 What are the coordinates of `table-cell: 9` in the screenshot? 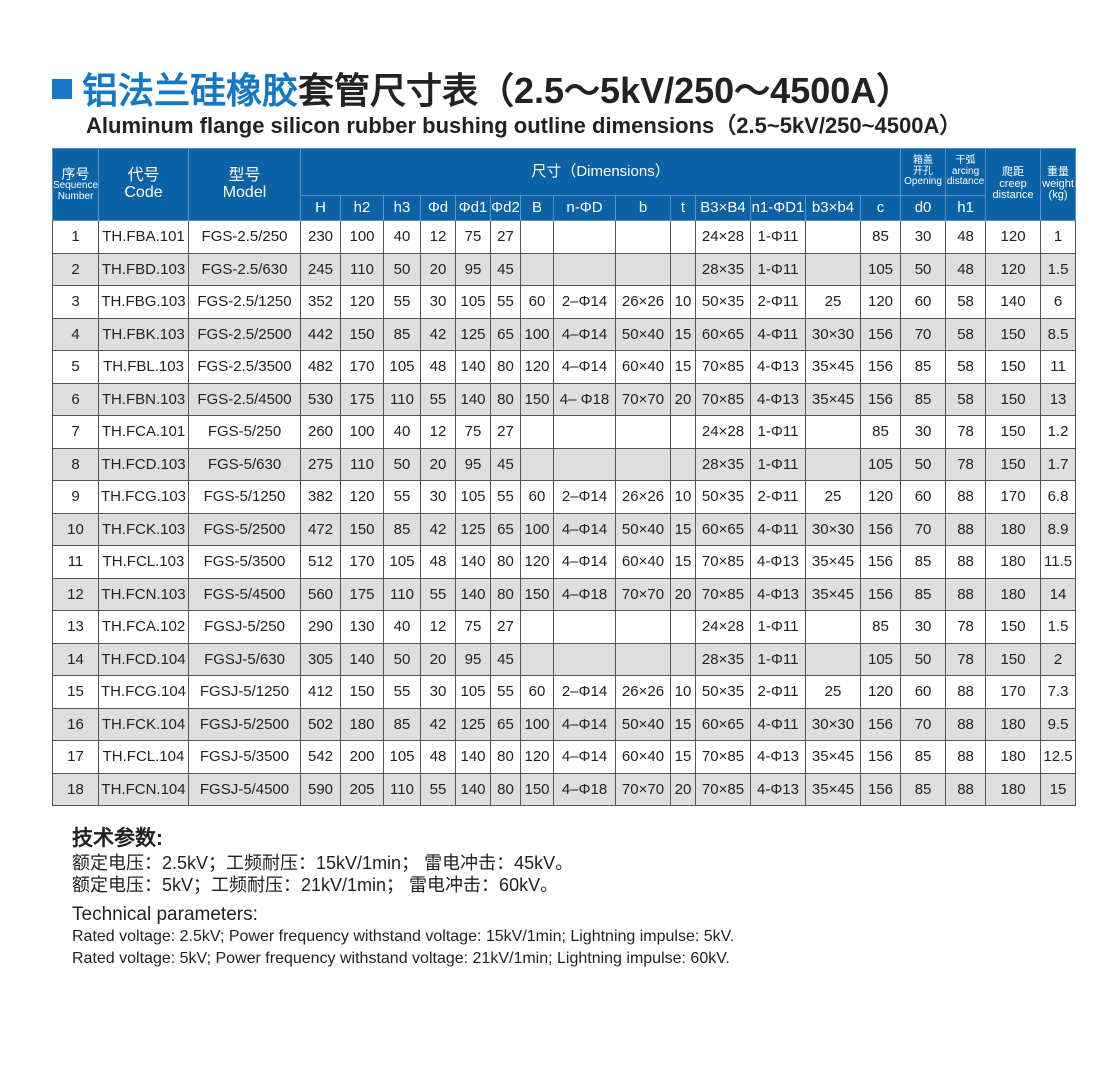 It's located at (75, 497).